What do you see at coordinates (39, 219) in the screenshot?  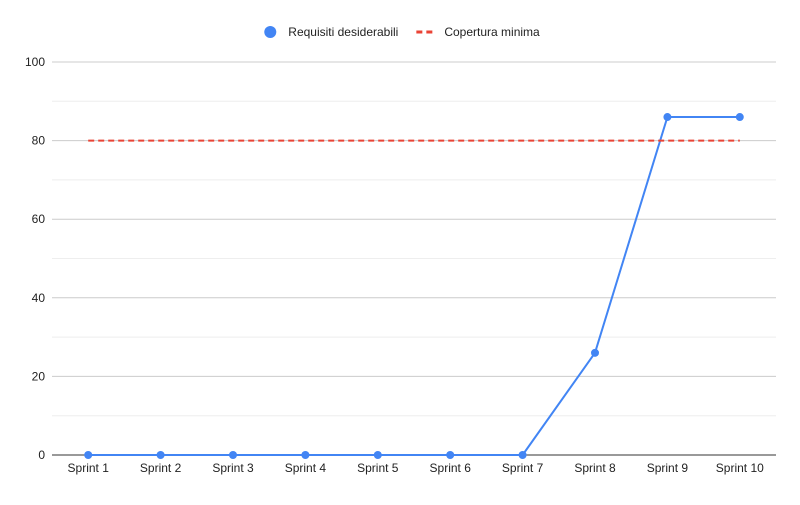 I see `y-tick-label: 60` at bounding box center [39, 219].